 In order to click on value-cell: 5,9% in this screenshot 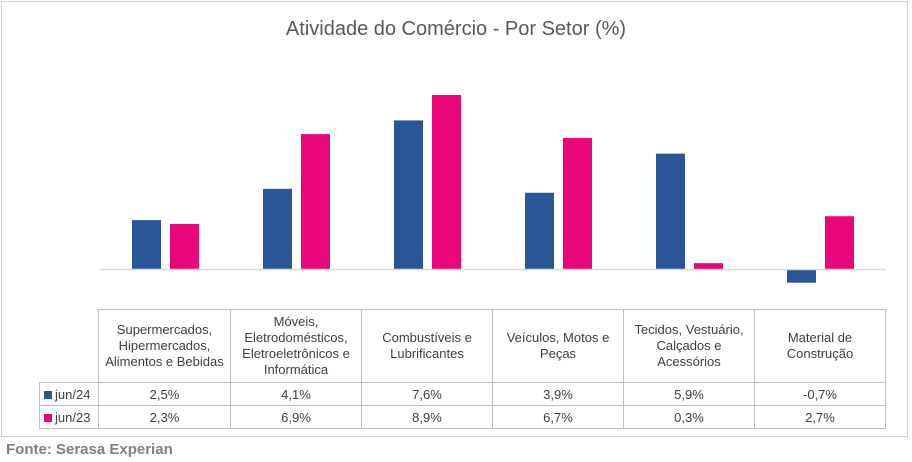, I will do `click(689, 394)`.